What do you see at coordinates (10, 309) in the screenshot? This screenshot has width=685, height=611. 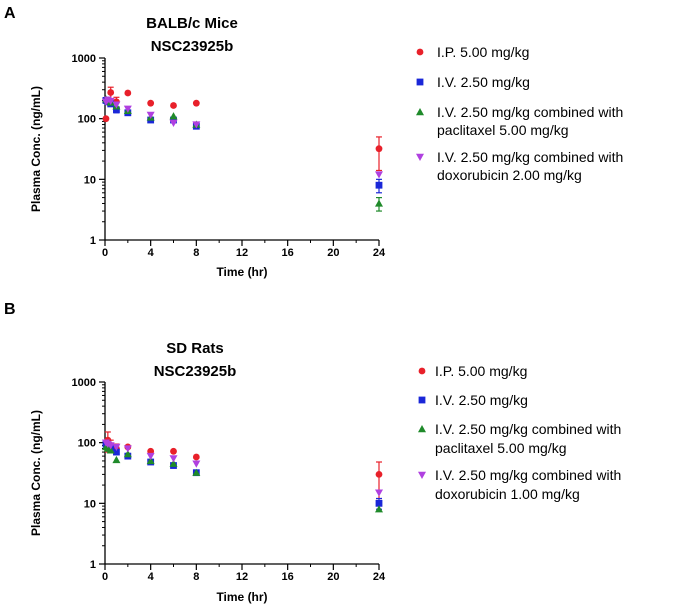 I see `panel-letter: B` at bounding box center [10, 309].